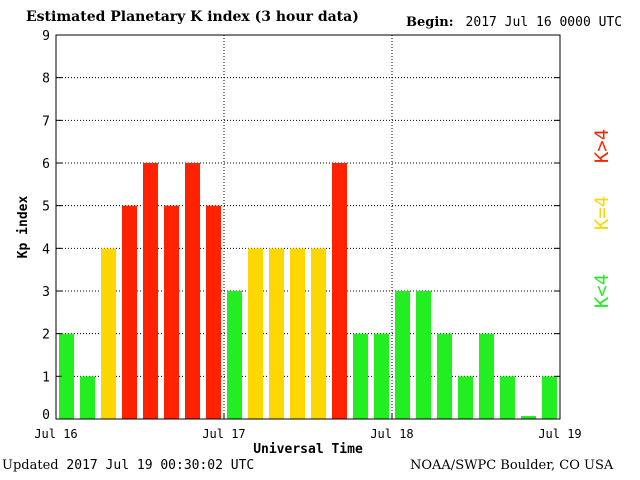 This screenshot has height=480, width=640. What do you see at coordinates (46, 36) in the screenshot?
I see `y-tick-label: 9` at bounding box center [46, 36].